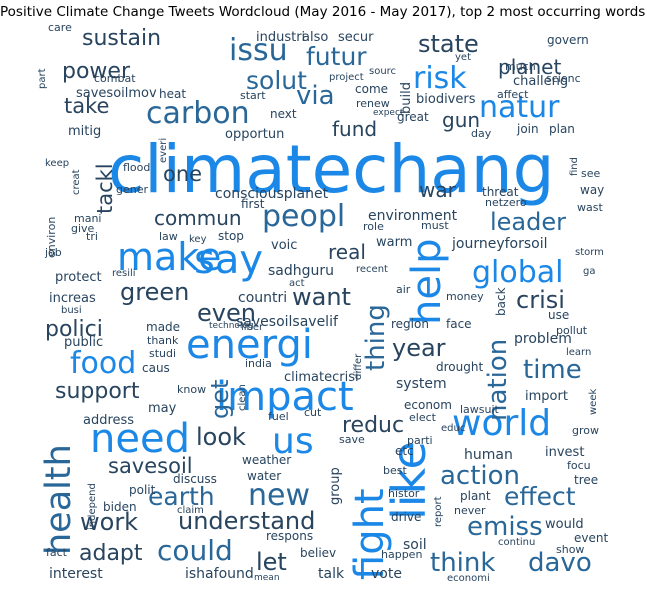 The width and height of the screenshot is (647, 590). What do you see at coordinates (258, 363) in the screenshot?
I see `word-india: india` at bounding box center [258, 363].